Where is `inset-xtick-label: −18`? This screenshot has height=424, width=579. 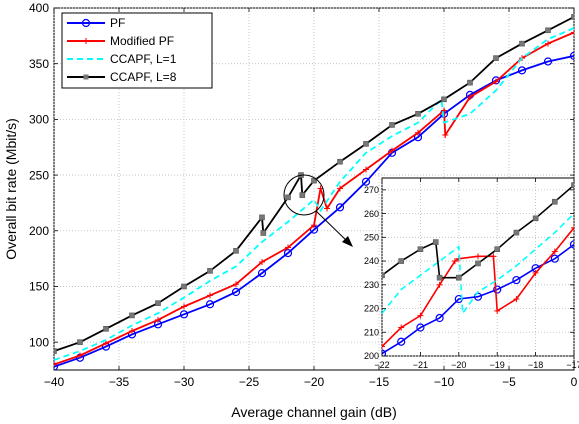
inset-xtick-label: −18 is located at coordinates (535, 365).